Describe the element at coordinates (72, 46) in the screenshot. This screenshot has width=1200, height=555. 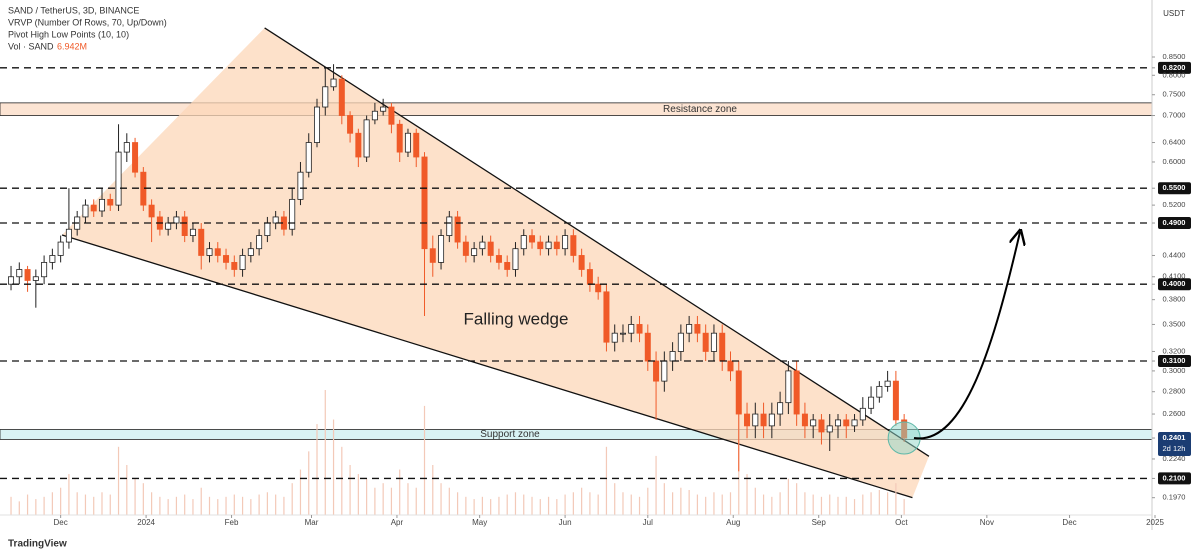
I see `volume-value: 6.942M` at that location.